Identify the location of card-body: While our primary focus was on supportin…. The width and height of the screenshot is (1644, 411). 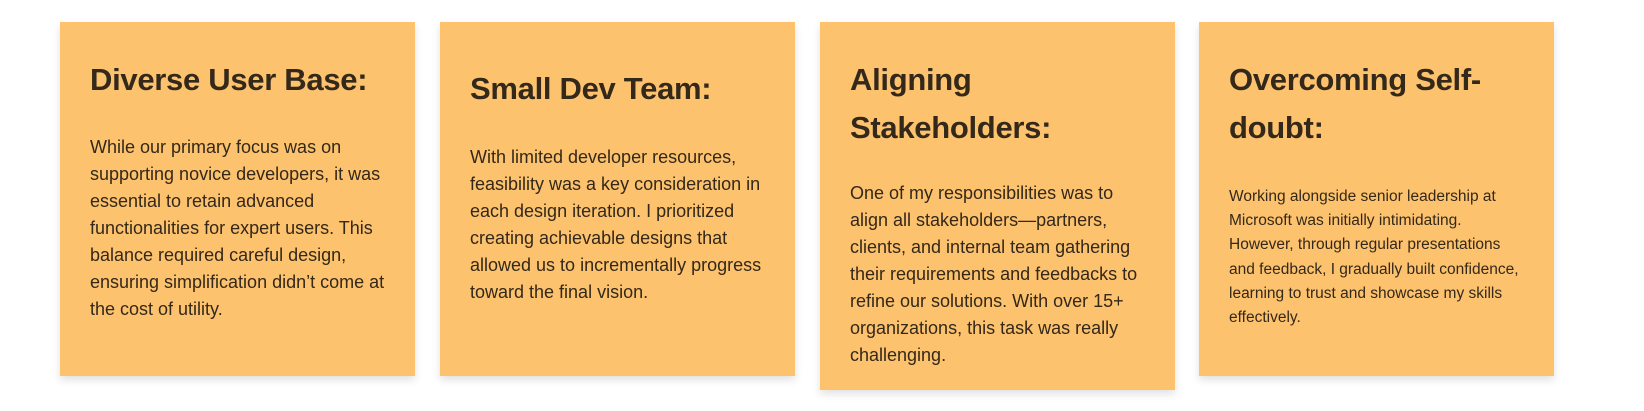
(237, 228).